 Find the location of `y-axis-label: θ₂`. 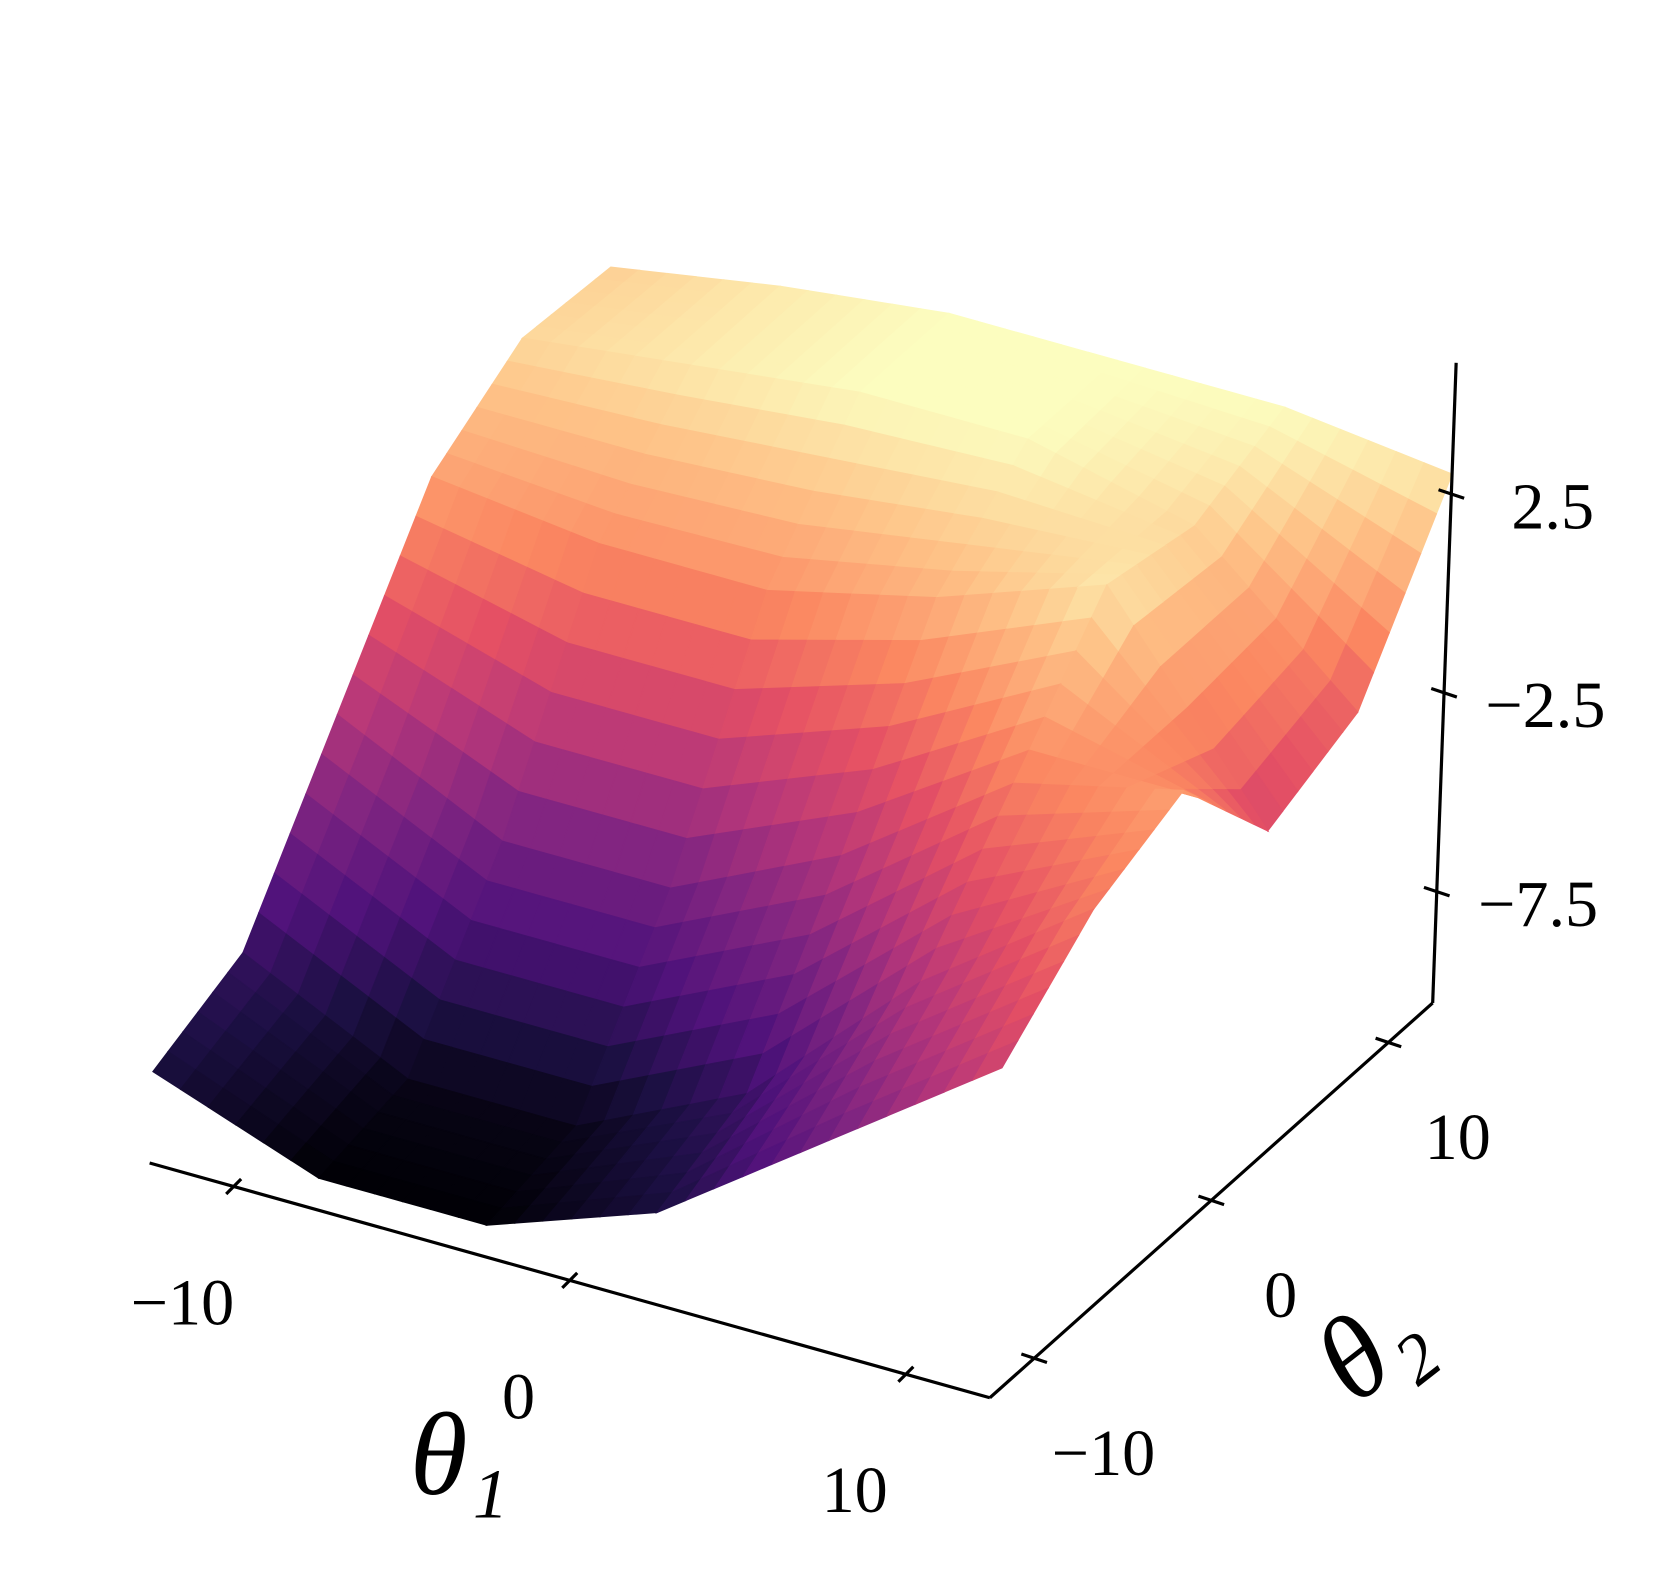

y-axis-label: θ₂ is located at coordinates (1369, 1345).